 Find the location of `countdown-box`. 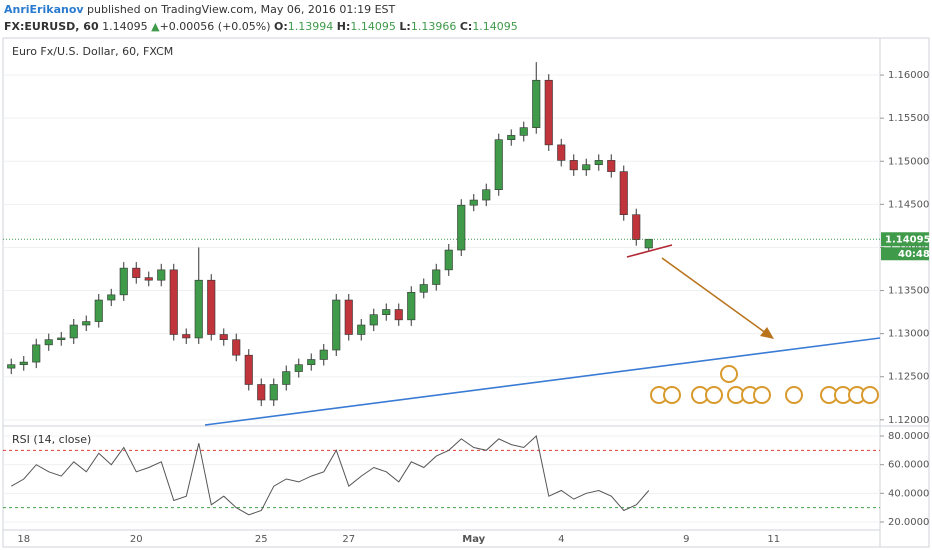

countdown-box is located at coordinates (905, 254).